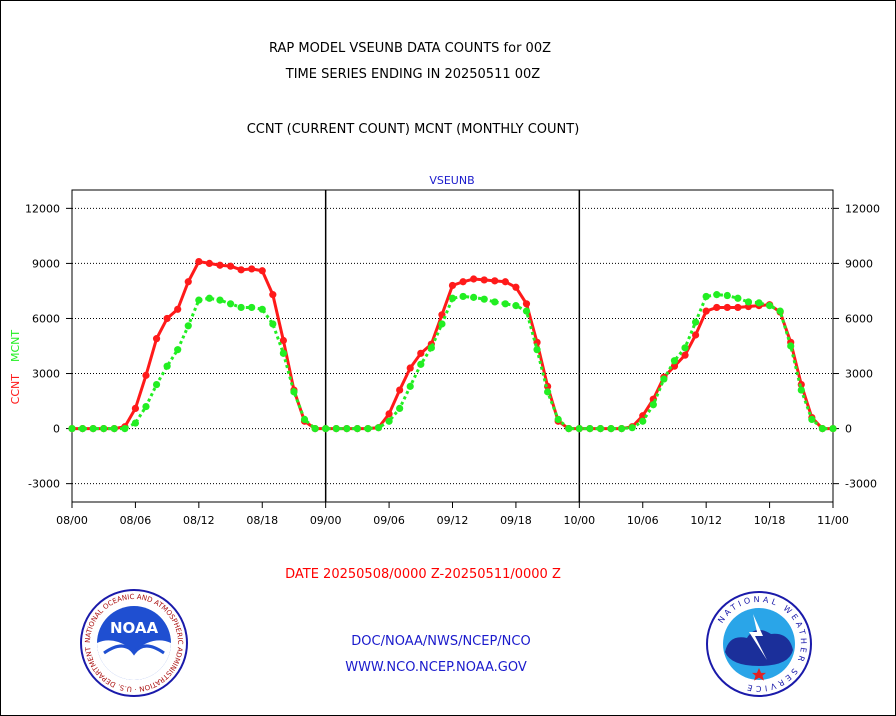 The width and height of the screenshot is (896, 716). What do you see at coordinates (423, 574) in the screenshot?
I see `date-range: DATE 20250508/0000 Z-20250511/0000 Z` at bounding box center [423, 574].